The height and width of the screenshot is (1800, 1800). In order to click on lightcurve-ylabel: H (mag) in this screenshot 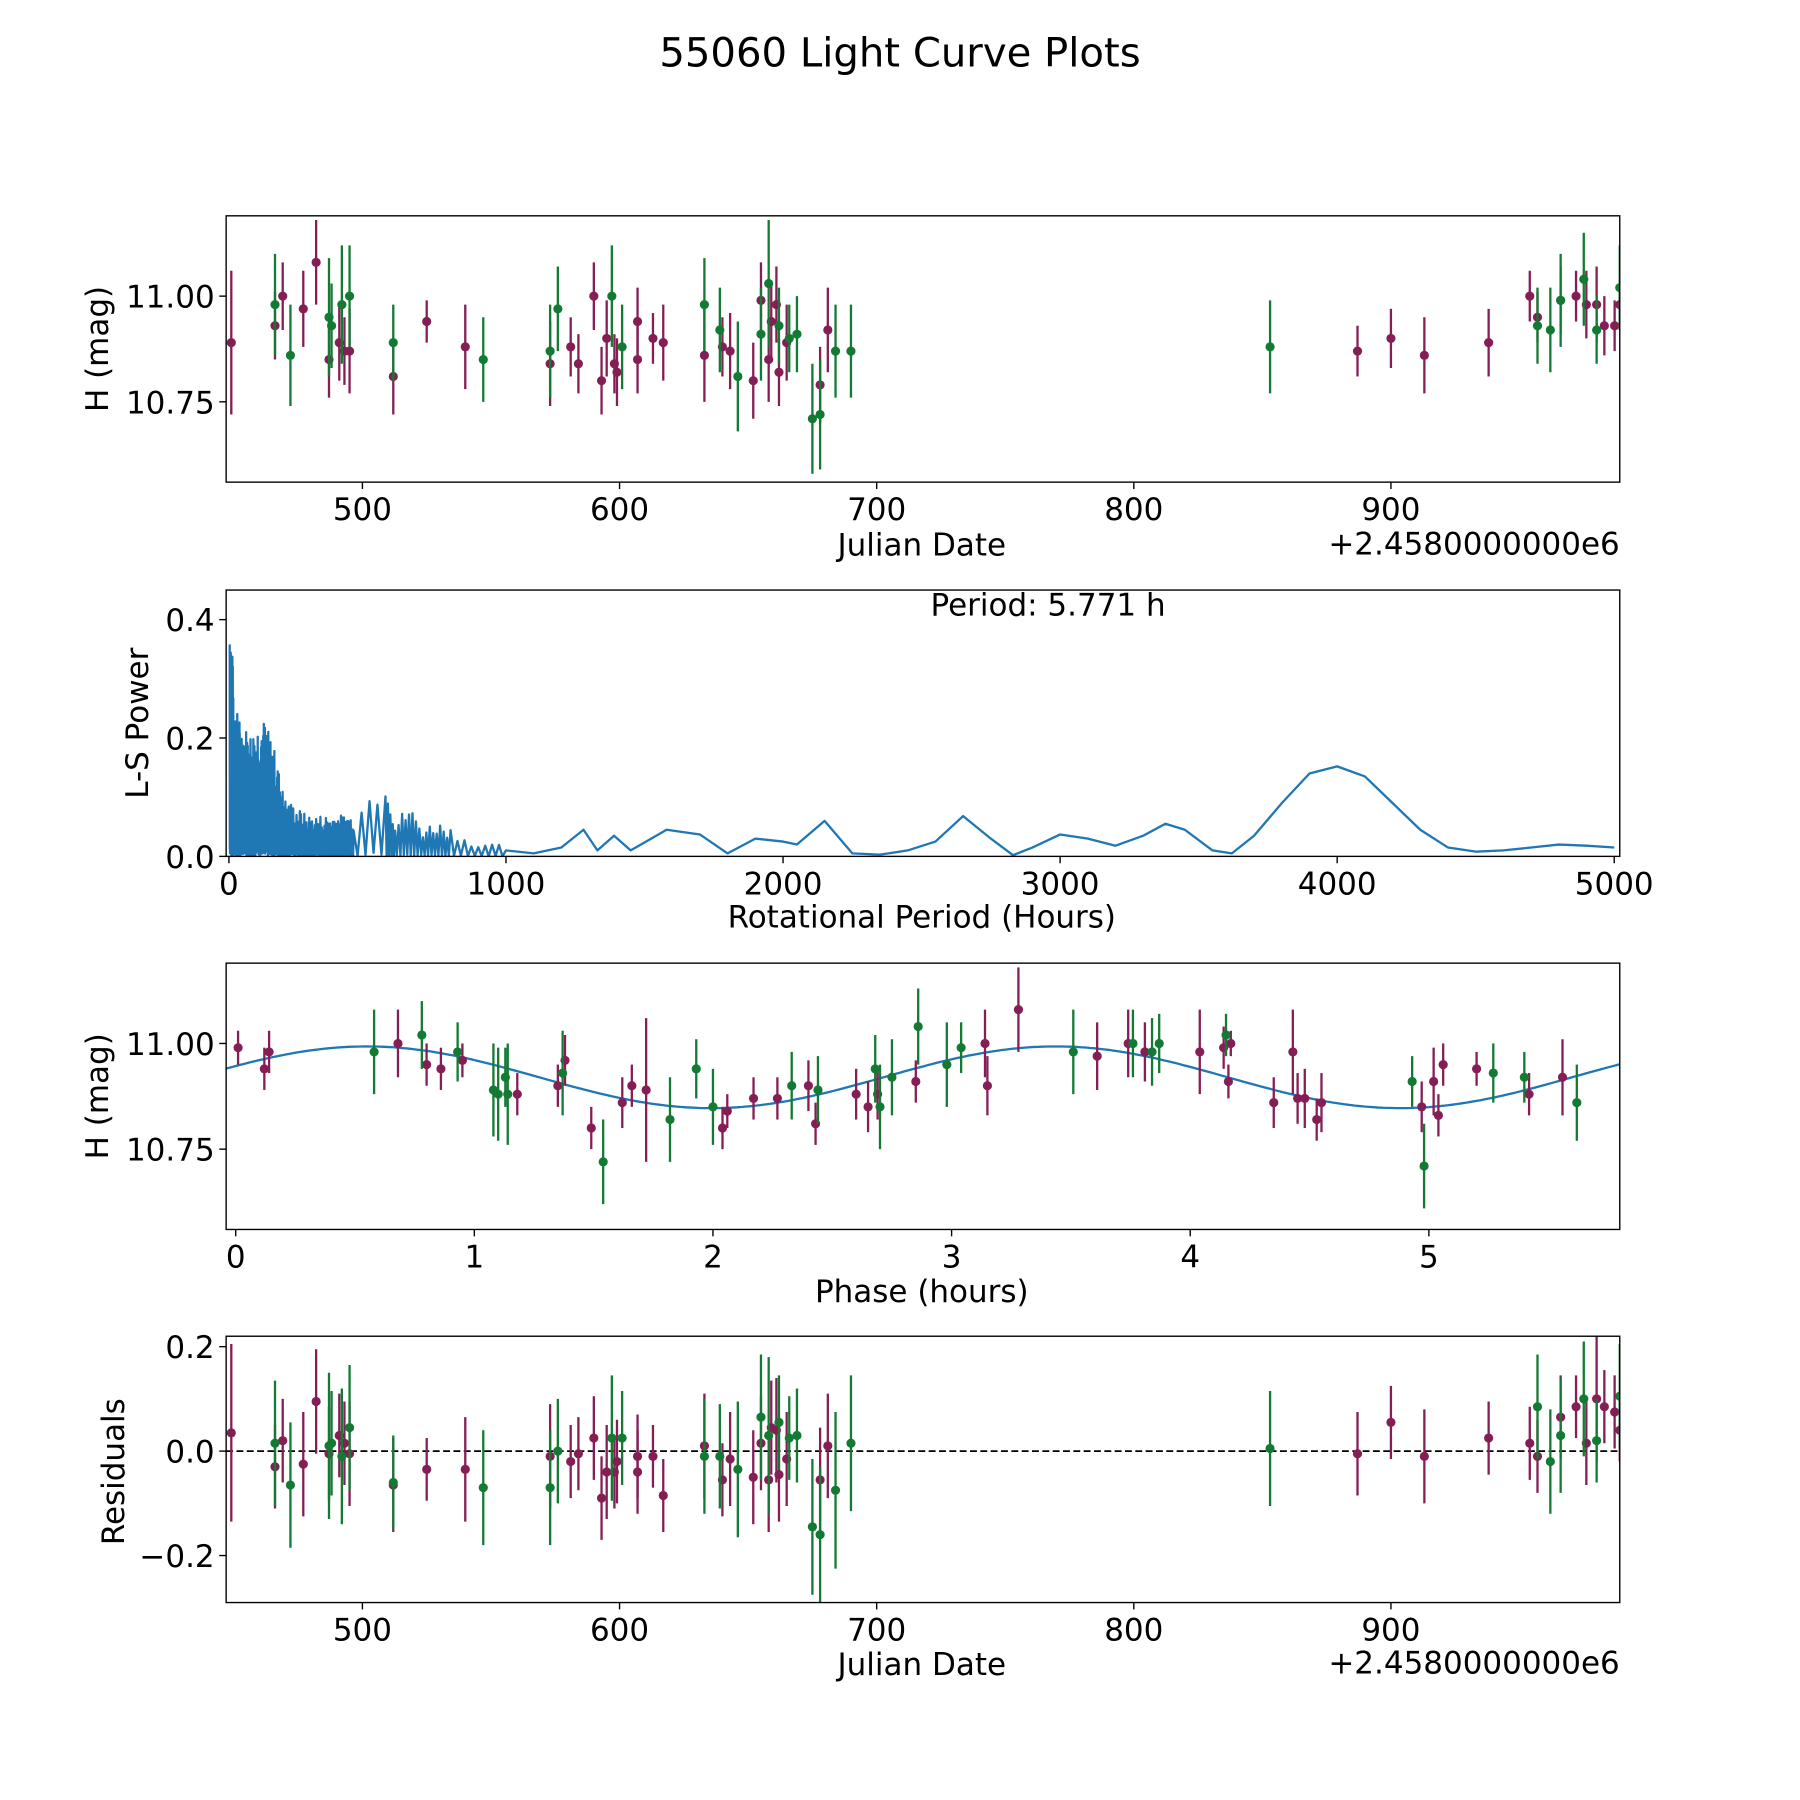, I will do `click(98, 349)`.